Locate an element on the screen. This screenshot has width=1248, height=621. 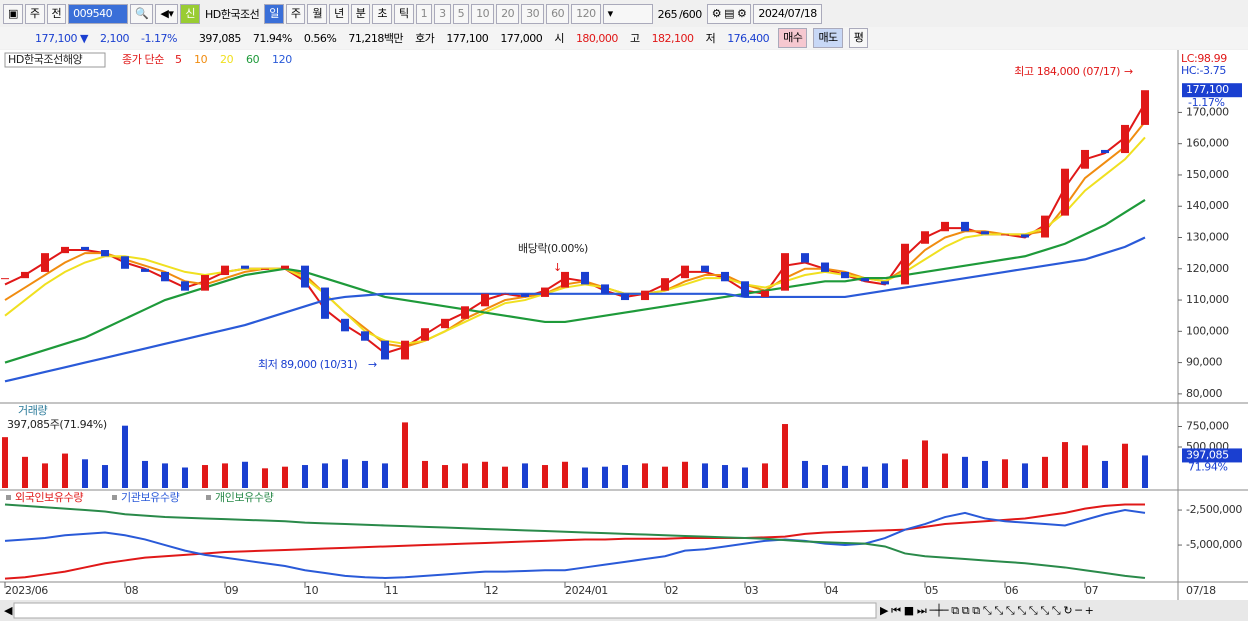
buy-button: 매수 is located at coordinates (793, 38).